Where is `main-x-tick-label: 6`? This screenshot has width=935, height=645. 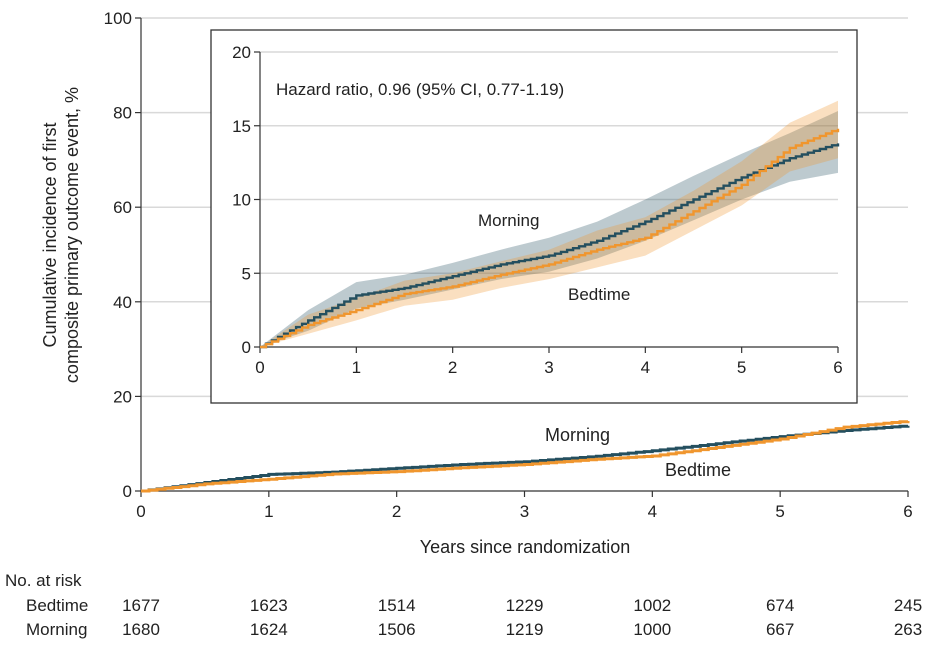 main-x-tick-label: 6 is located at coordinates (907, 511).